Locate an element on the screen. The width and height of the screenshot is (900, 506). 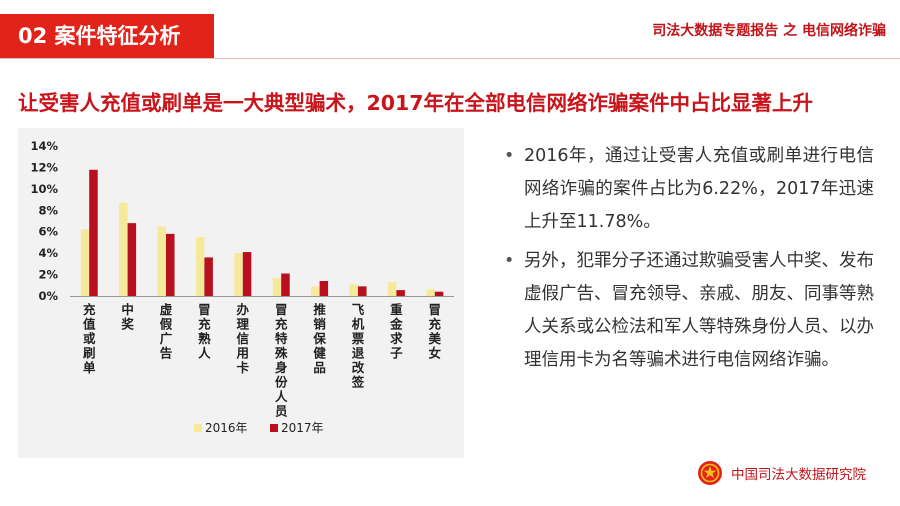
footer-branding: 中国司法大数据研究院 is located at coordinates (781, 473).